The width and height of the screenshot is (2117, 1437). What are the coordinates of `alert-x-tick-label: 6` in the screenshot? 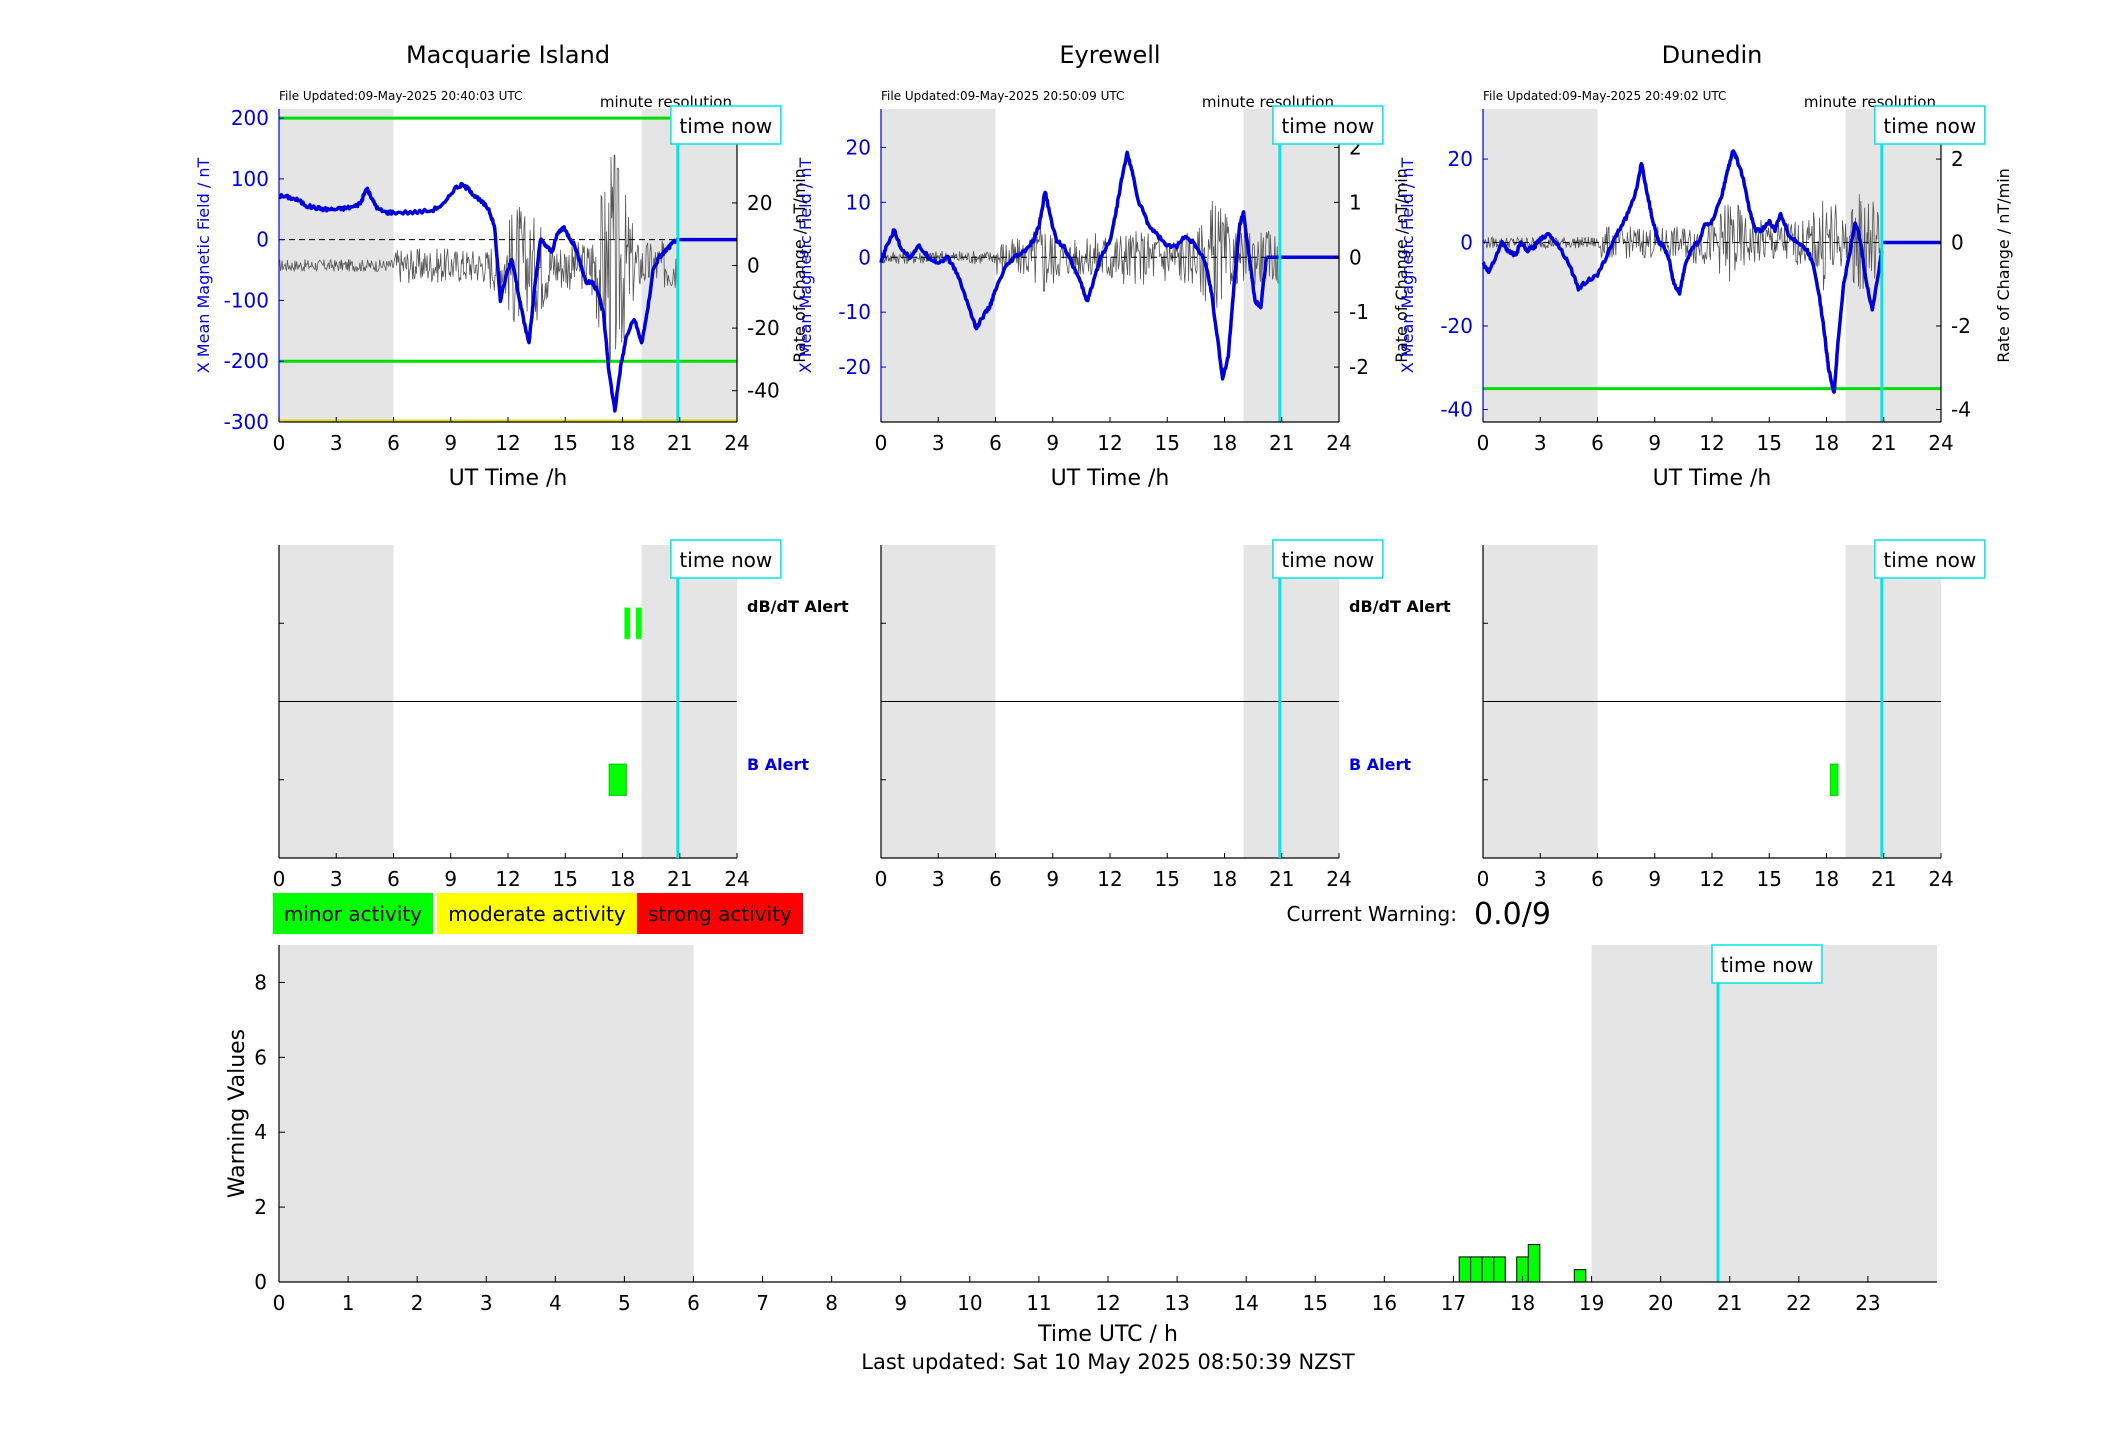 It's located at (393, 879).